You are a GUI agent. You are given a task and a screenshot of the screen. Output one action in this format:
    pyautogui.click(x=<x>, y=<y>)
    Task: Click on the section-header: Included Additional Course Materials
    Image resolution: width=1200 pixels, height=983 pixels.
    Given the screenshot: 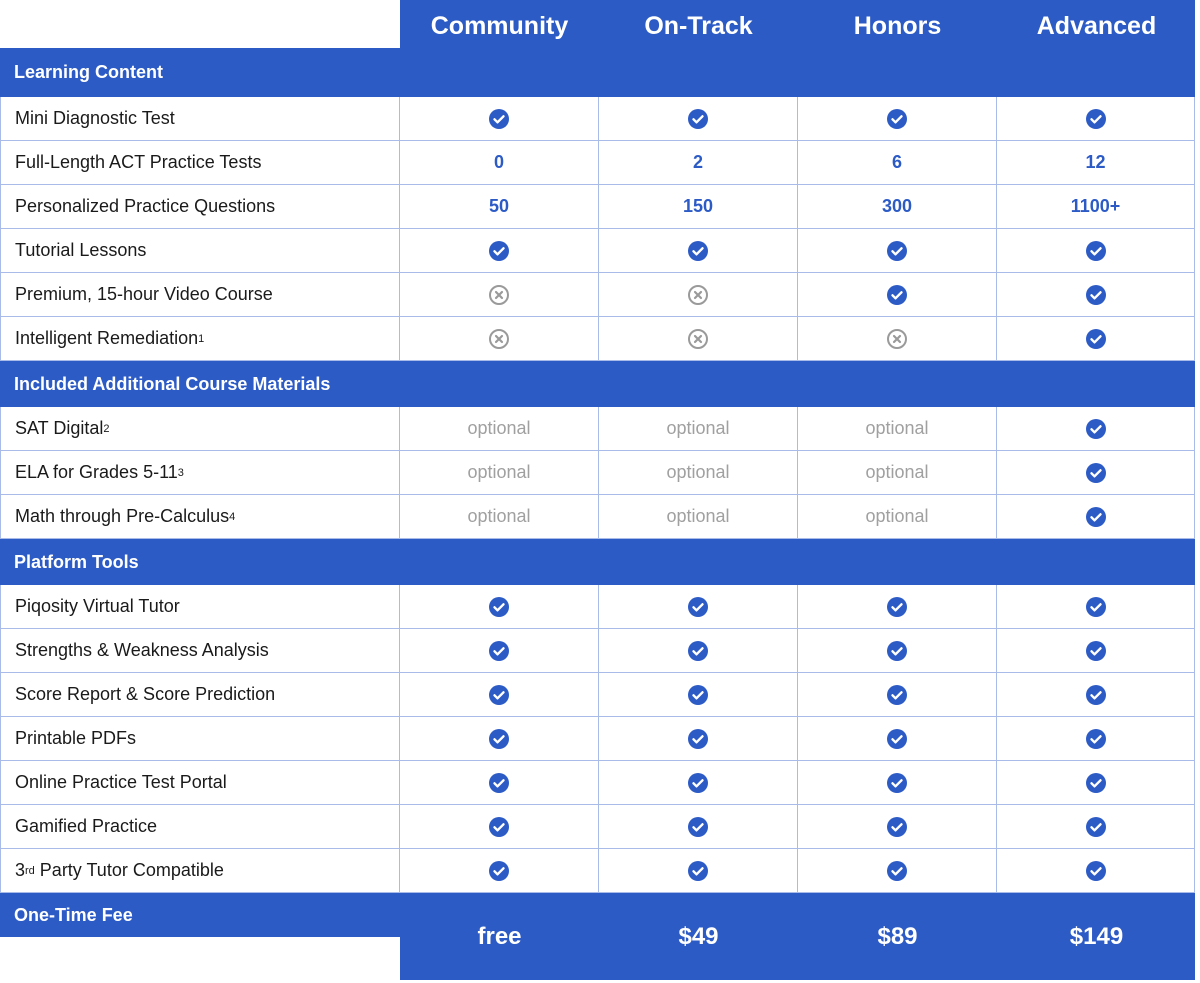 What is the action you would take?
    pyautogui.click(x=597, y=384)
    